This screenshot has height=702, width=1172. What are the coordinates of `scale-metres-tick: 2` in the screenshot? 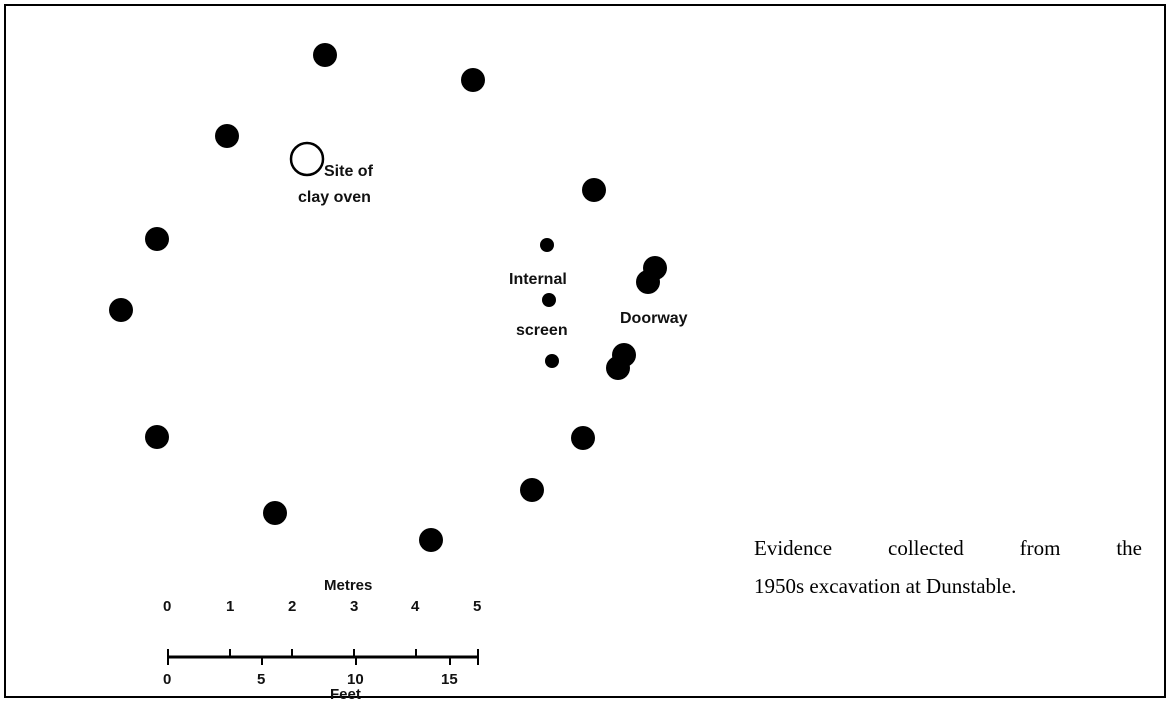 It's located at (292, 606).